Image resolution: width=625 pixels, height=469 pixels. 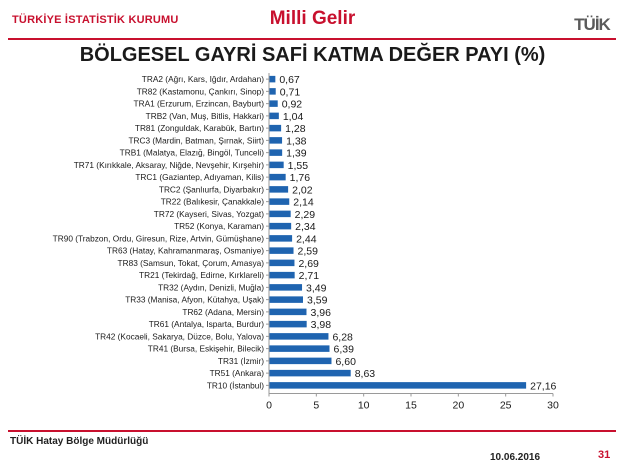 What do you see at coordinates (185, 251) in the screenshot?
I see `category-label: TR63 (Hatay, Kahramanmaraş, Osmaniye)` at bounding box center [185, 251].